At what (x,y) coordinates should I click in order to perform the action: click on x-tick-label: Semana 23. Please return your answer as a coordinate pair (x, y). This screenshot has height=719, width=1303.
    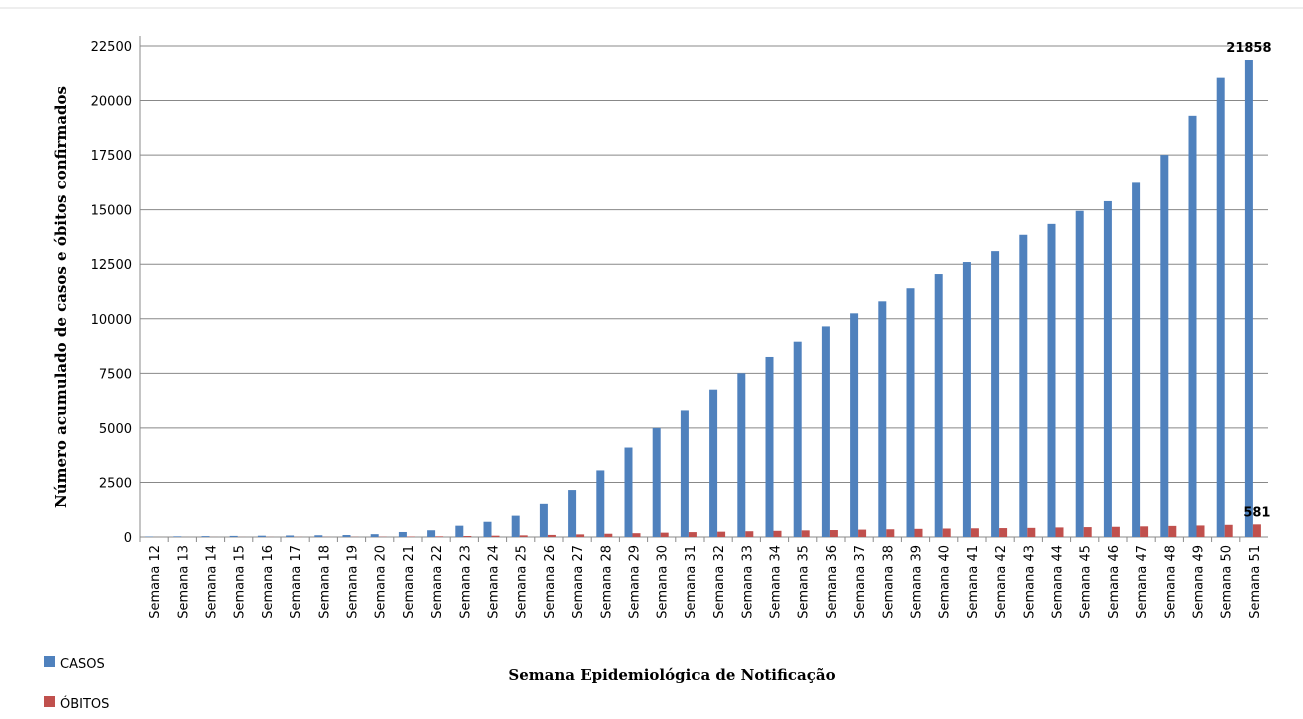
    Looking at the image, I should click on (465, 582).